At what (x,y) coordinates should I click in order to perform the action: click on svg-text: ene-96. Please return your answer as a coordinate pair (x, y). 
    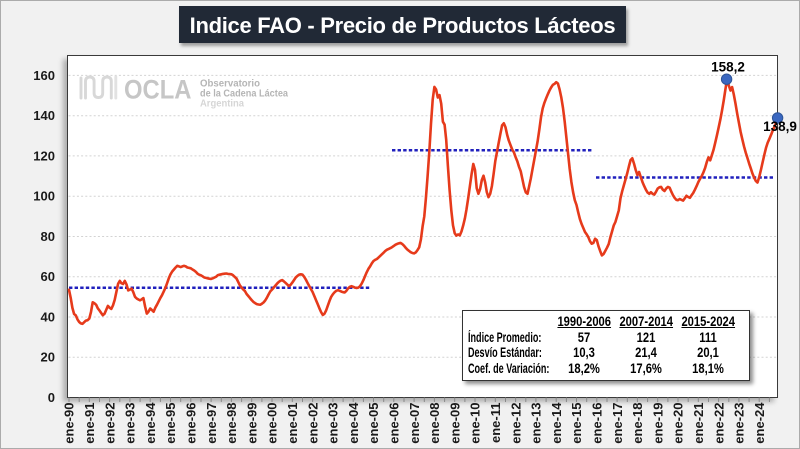
    Looking at the image, I should click on (191, 423).